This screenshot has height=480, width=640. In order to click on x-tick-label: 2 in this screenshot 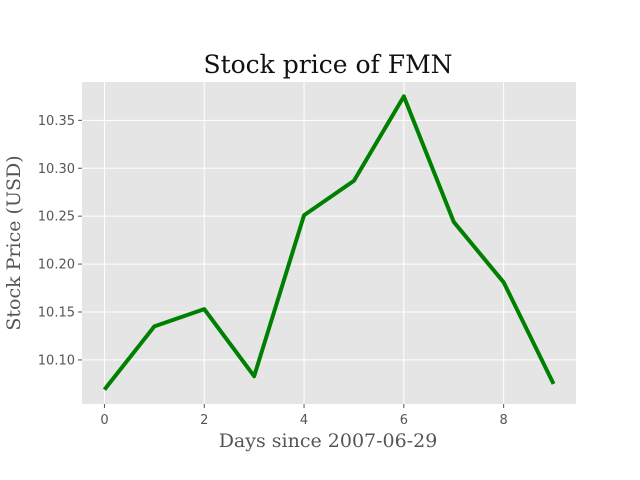, I will do `click(204, 420)`.